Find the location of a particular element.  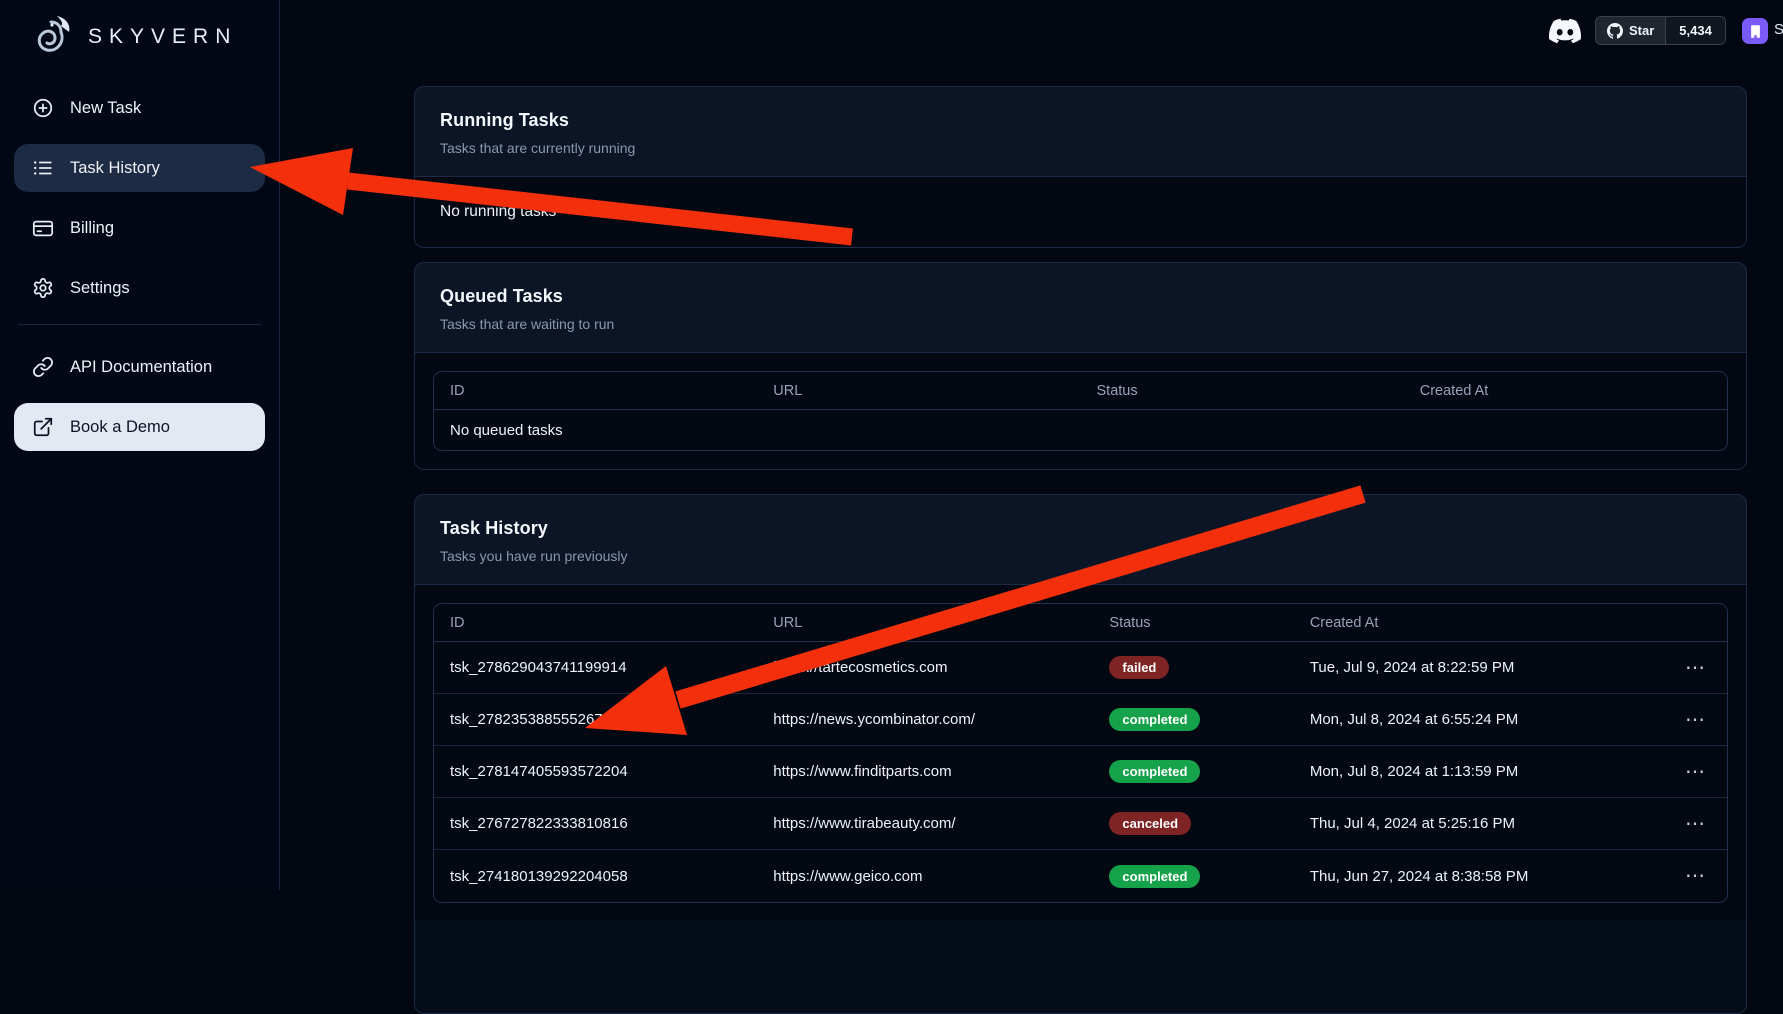

panel-title: Running Tasks is located at coordinates (504, 120).